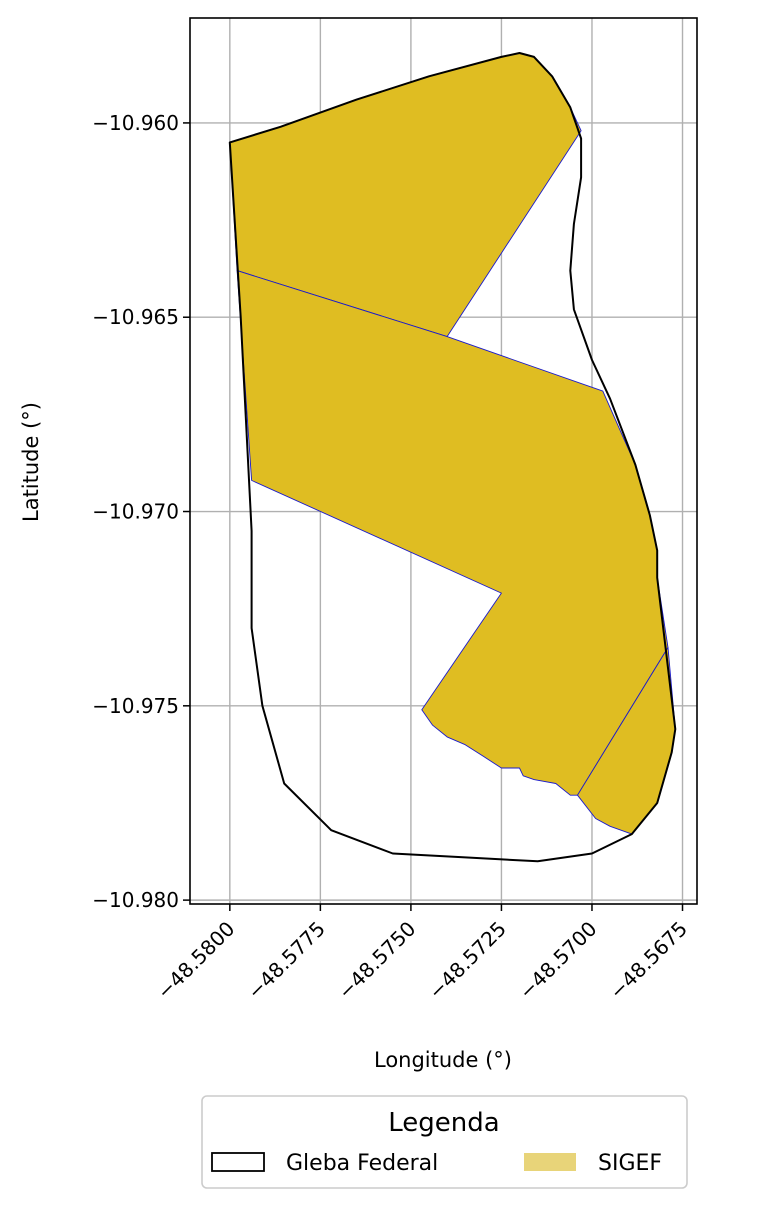 The width and height of the screenshot is (761, 1207). I want to click on y-tick-label-3: −10.975, so click(135, 706).